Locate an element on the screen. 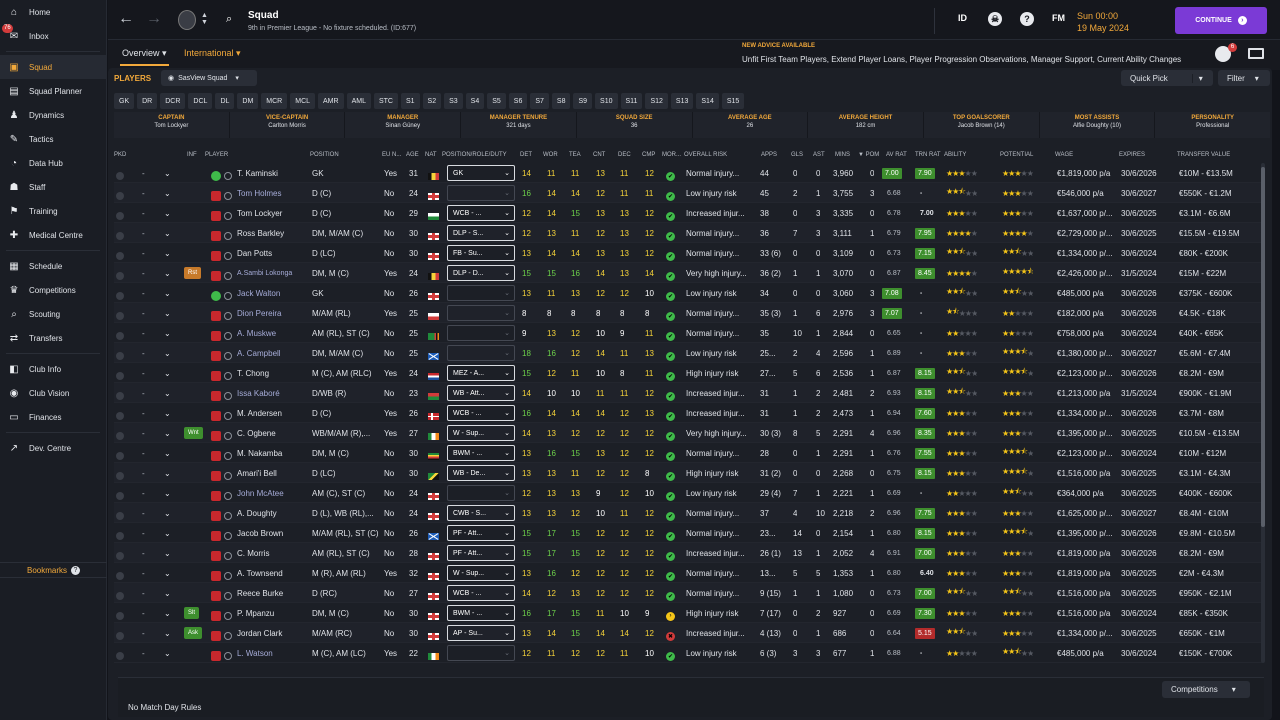  role-duty-dropdown: BWM - ... ⌄ is located at coordinates (481, 613).